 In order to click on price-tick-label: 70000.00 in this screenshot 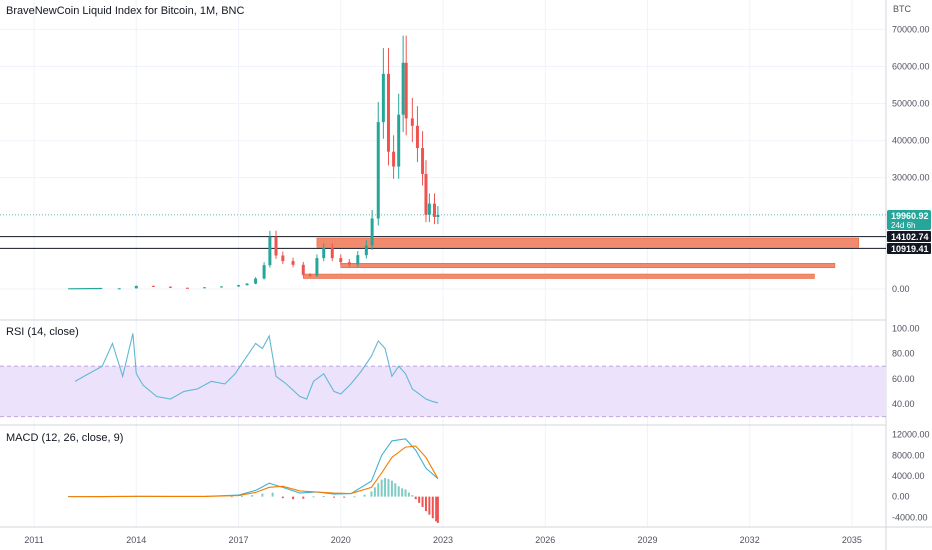, I will do `click(911, 29)`.